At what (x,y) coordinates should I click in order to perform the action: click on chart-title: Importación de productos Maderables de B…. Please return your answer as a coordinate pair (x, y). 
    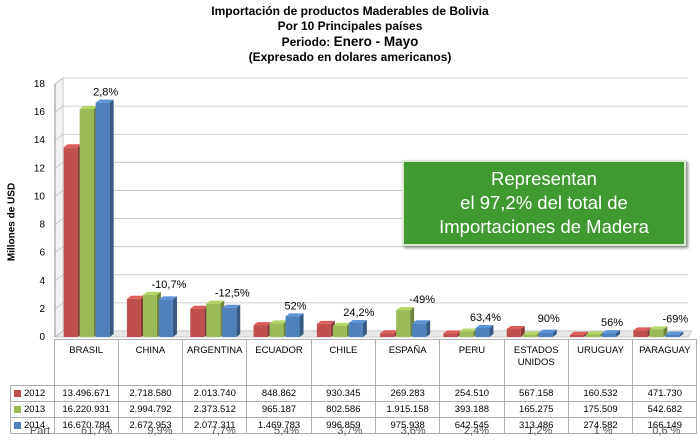
    Looking at the image, I should click on (350, 11).